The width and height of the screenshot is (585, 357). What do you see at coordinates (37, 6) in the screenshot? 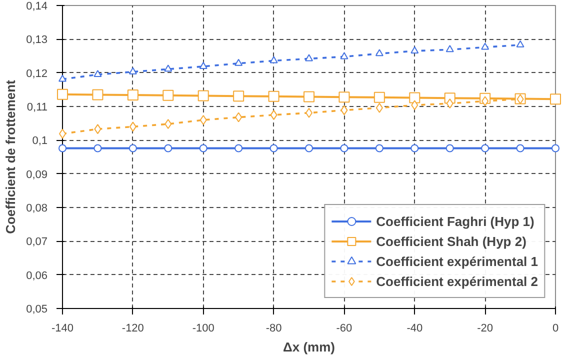
I see `y-tick-label: 0,14` at bounding box center [37, 6].